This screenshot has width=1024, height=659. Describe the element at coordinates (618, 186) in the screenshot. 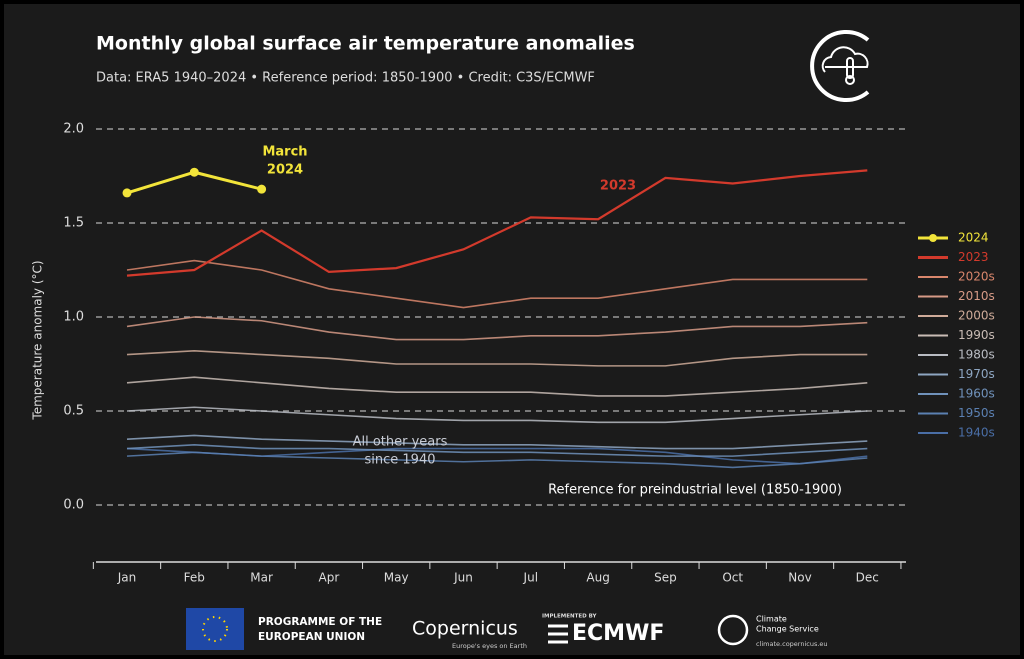

I see `annotation: 2023` at that location.